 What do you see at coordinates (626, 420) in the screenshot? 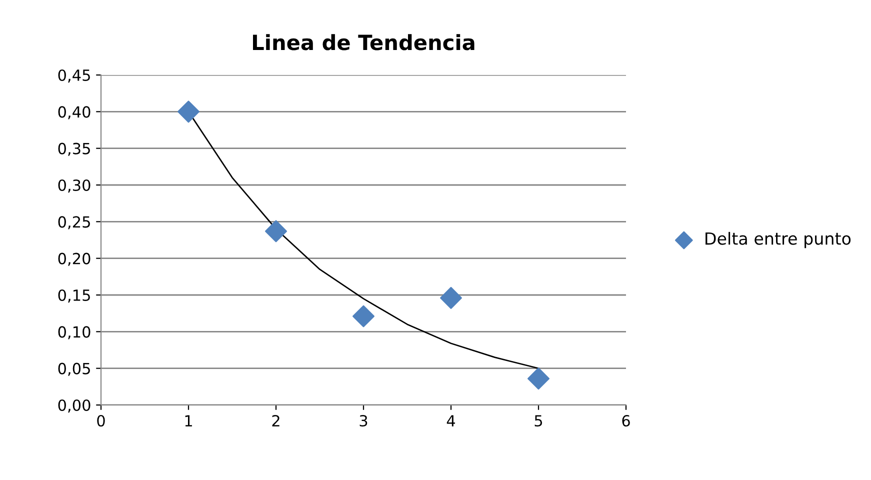
I see `x-tick-label: 6` at bounding box center [626, 420].